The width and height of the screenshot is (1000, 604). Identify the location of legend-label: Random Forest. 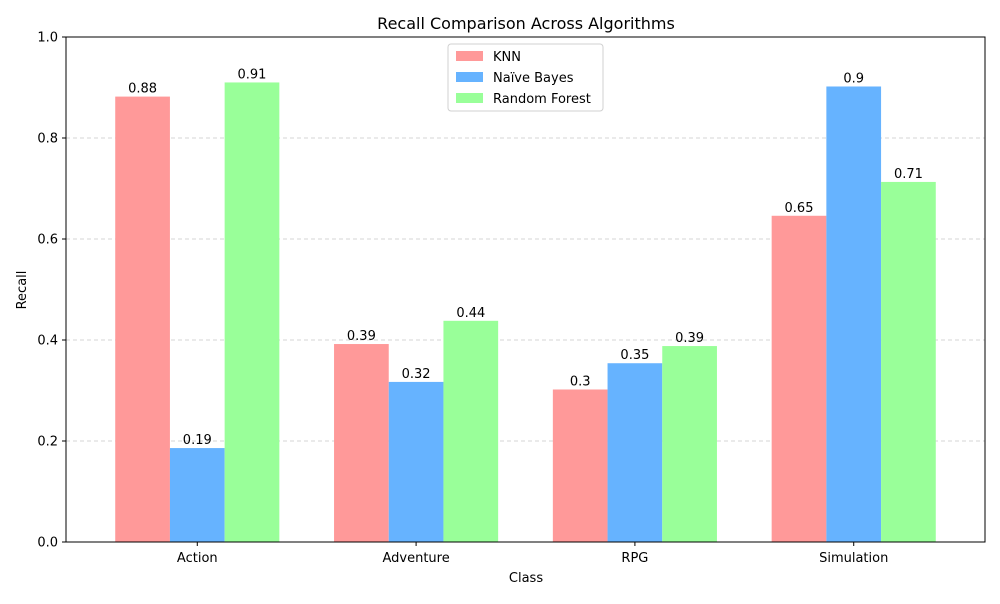
(542, 99).